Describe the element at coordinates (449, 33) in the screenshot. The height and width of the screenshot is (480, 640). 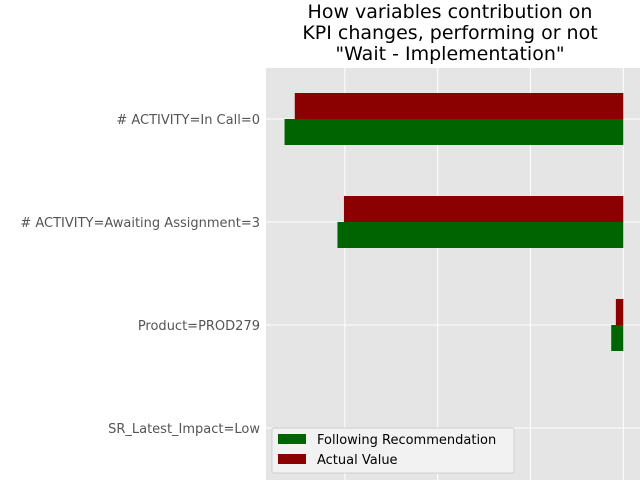
I see `chart-title-line-2: KPI changes, performing or not` at that location.